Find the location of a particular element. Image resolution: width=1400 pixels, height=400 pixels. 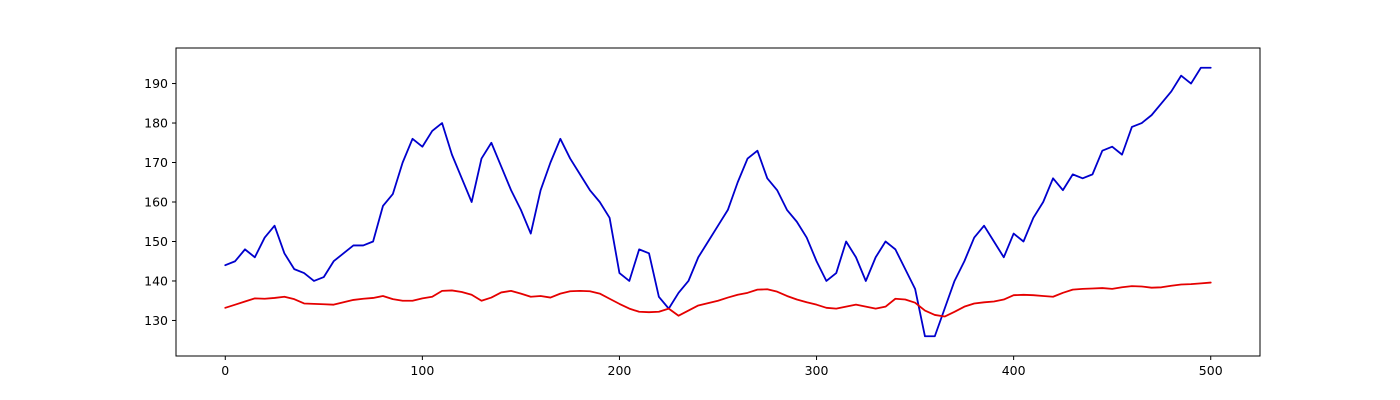

y-tick-label: 190 is located at coordinates (156, 83).